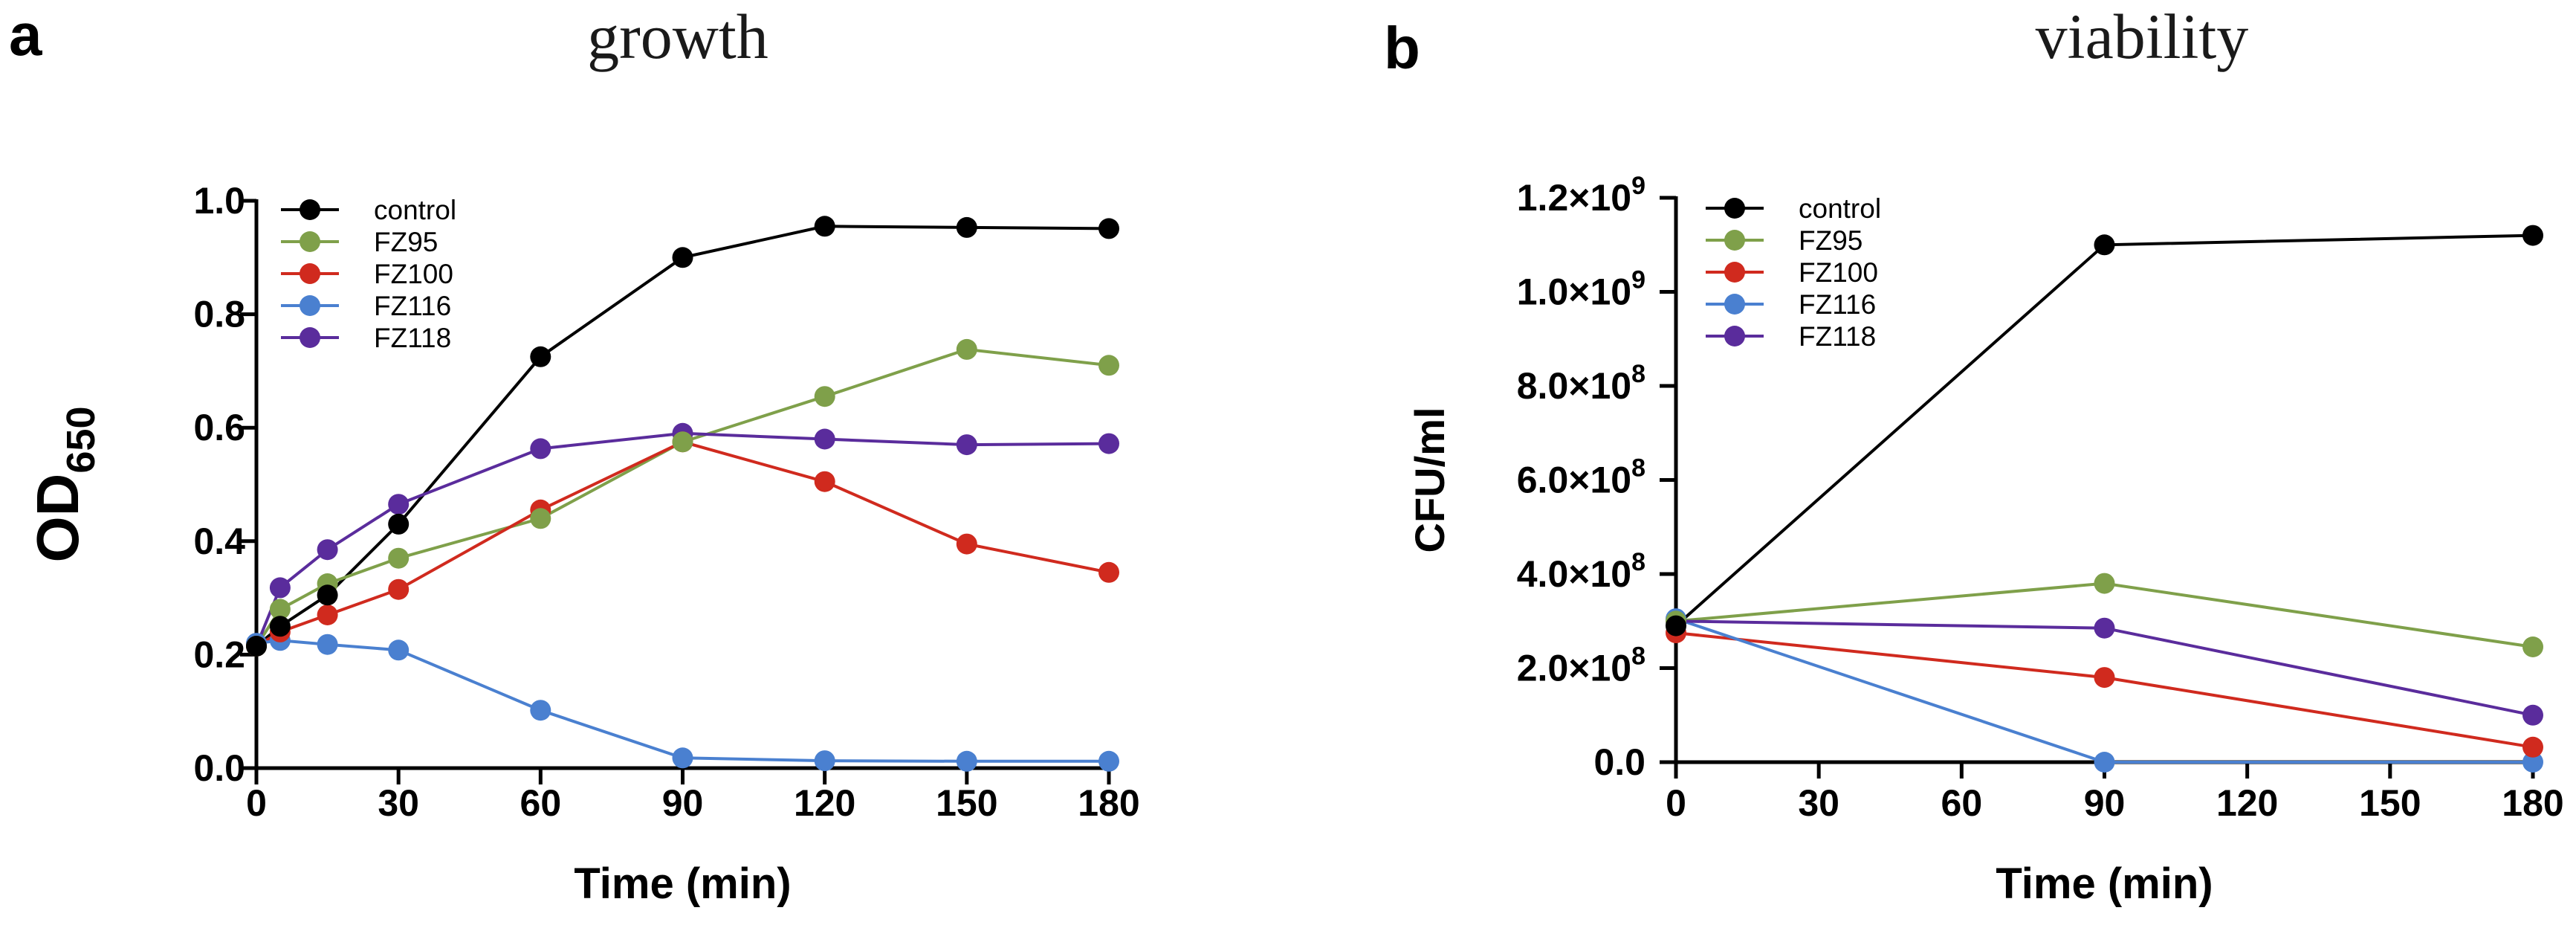 The height and width of the screenshot is (925, 2576). I want to click on y-tick-label-viability: 8.0×10⁸, so click(1581, 383).